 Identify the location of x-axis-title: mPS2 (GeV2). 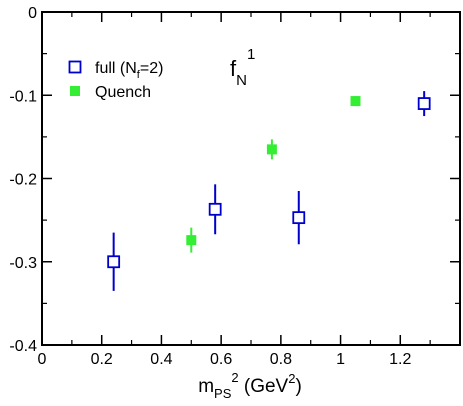
(250, 385).